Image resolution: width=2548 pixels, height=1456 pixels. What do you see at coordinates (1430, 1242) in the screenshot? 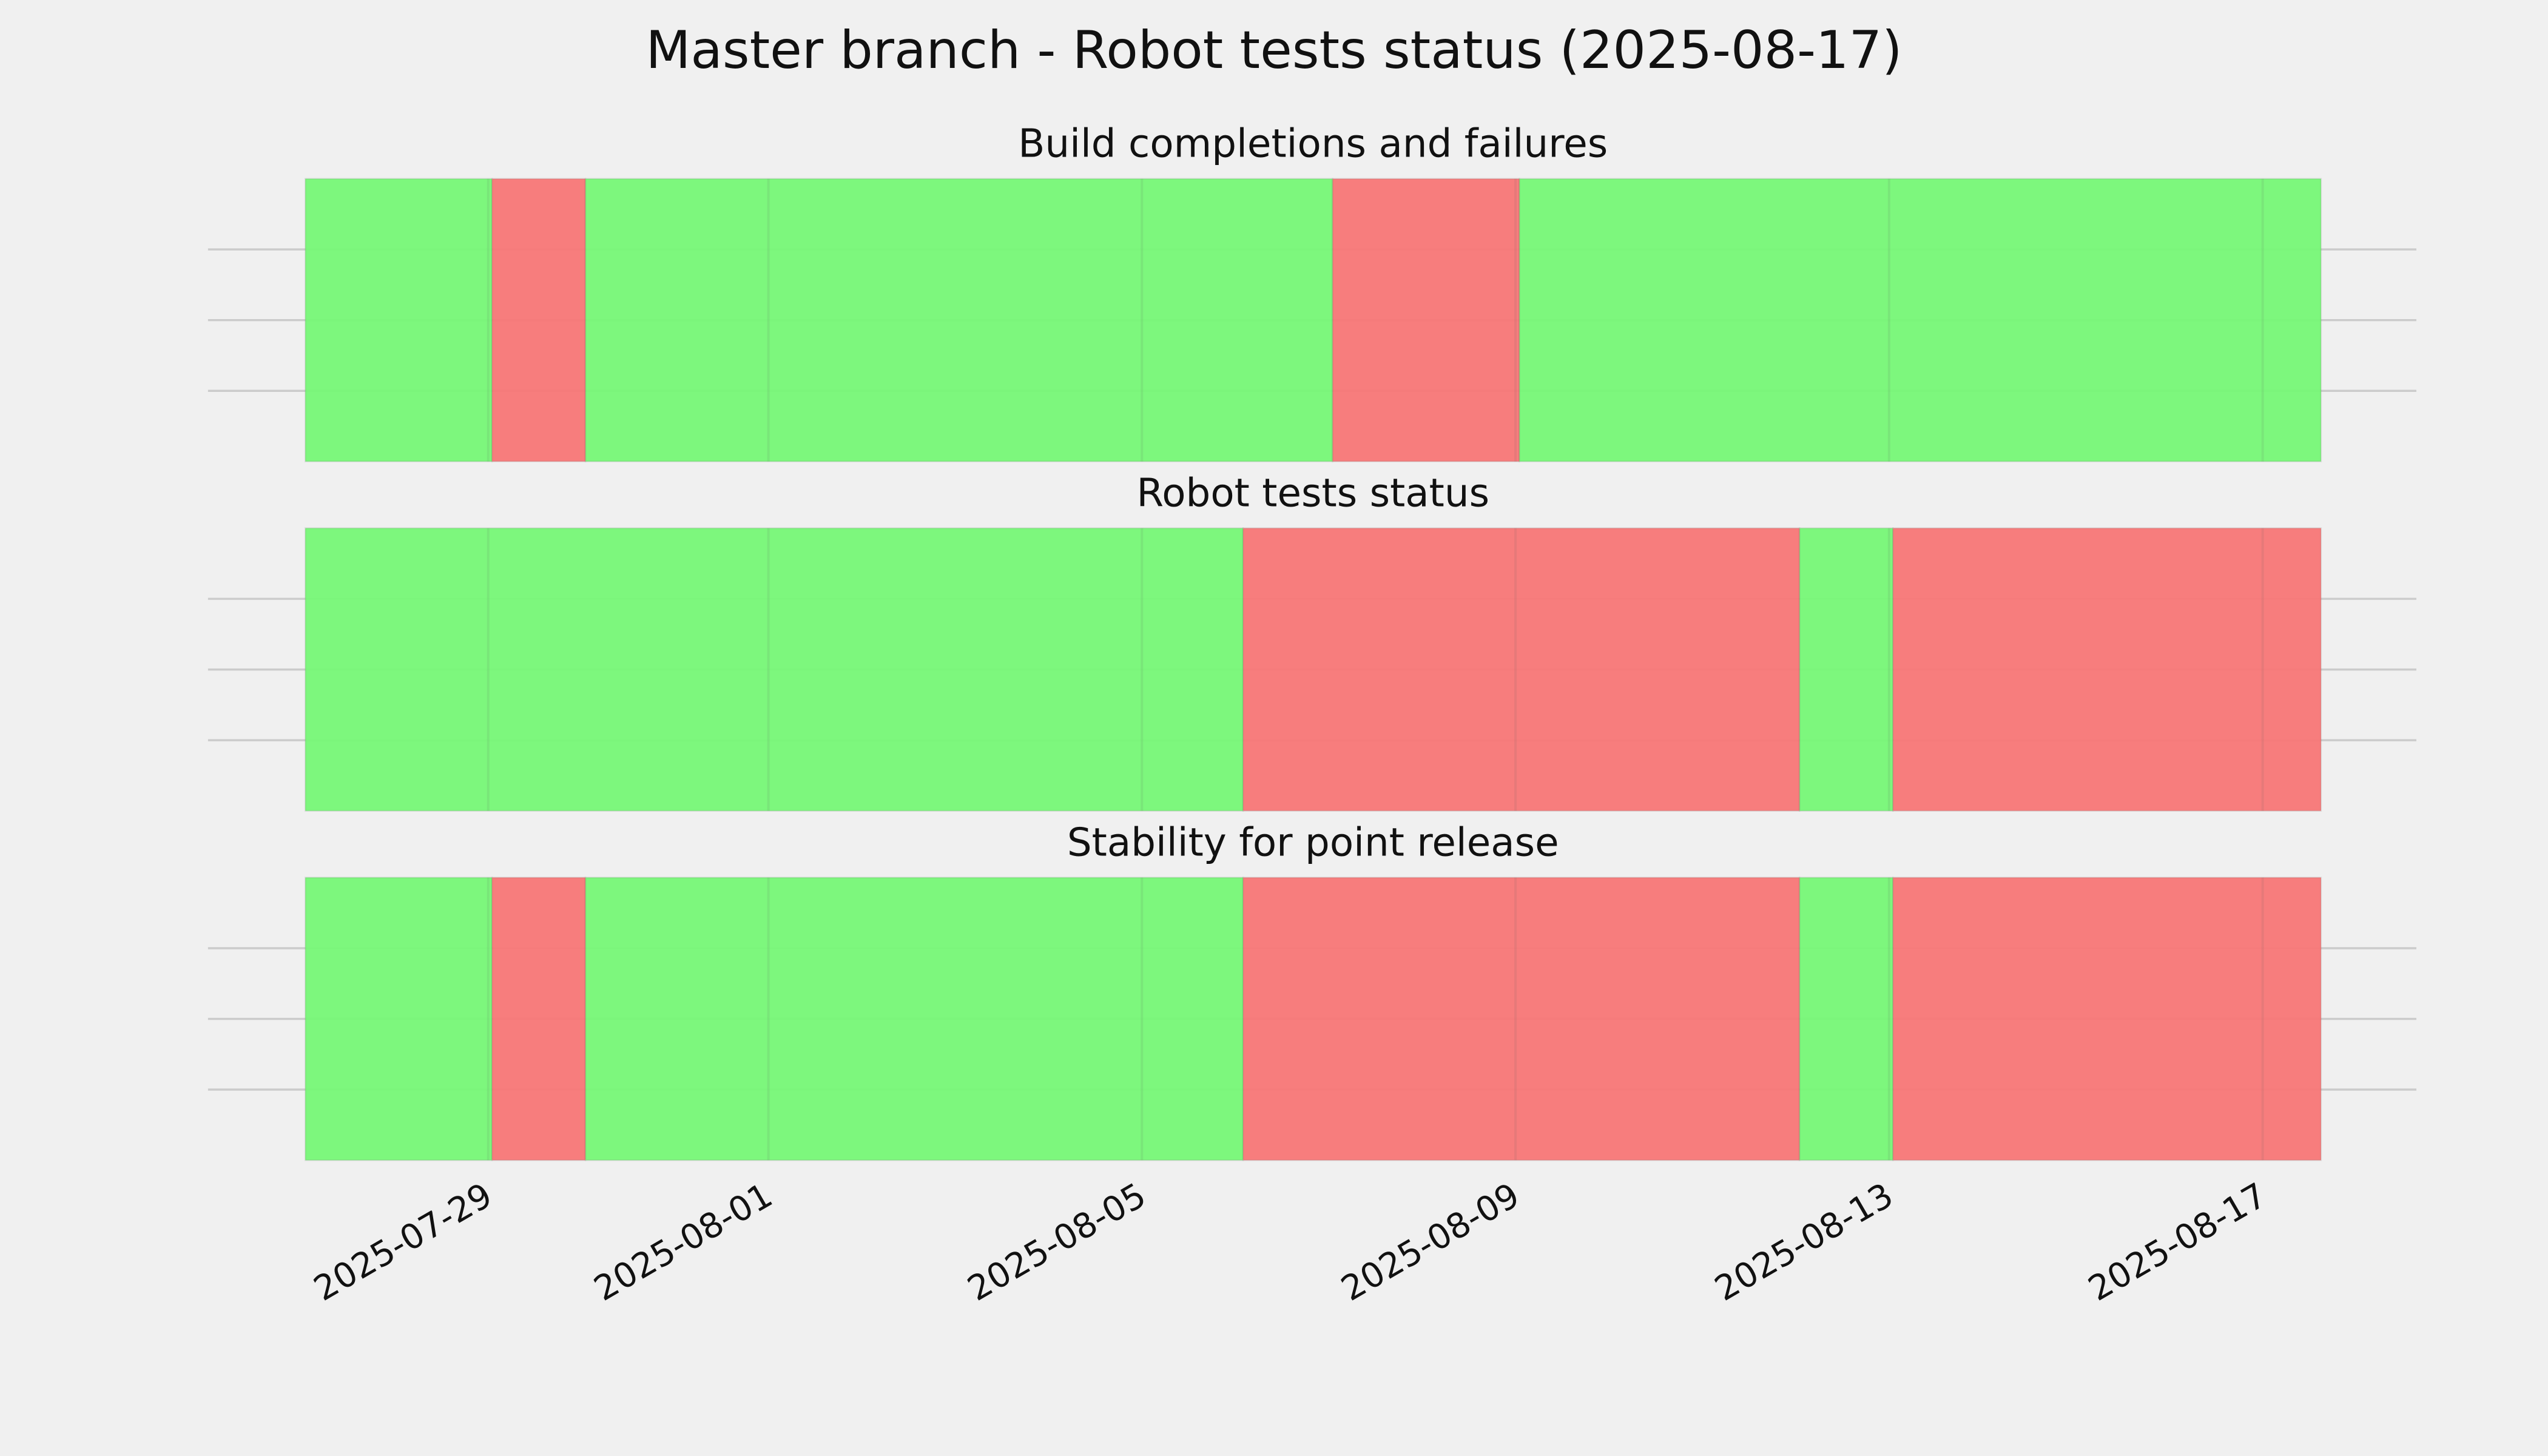
I see `x-tick-label: 2025-08-09` at bounding box center [1430, 1242].